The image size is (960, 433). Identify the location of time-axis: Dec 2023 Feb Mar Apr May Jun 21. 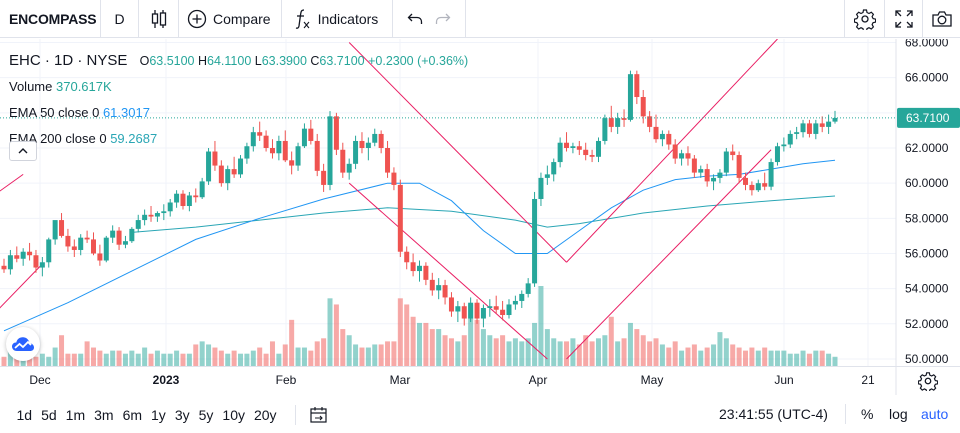
(480, 381).